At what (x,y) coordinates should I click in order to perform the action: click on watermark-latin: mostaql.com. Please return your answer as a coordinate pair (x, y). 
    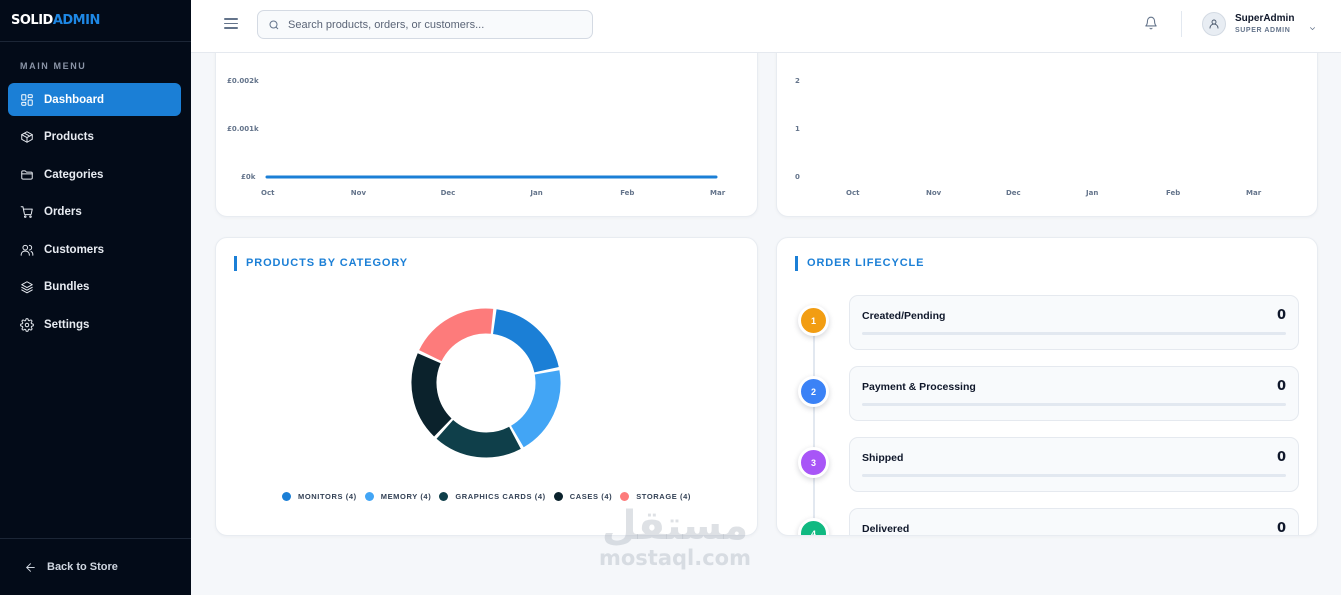
    Looking at the image, I should click on (675, 558).